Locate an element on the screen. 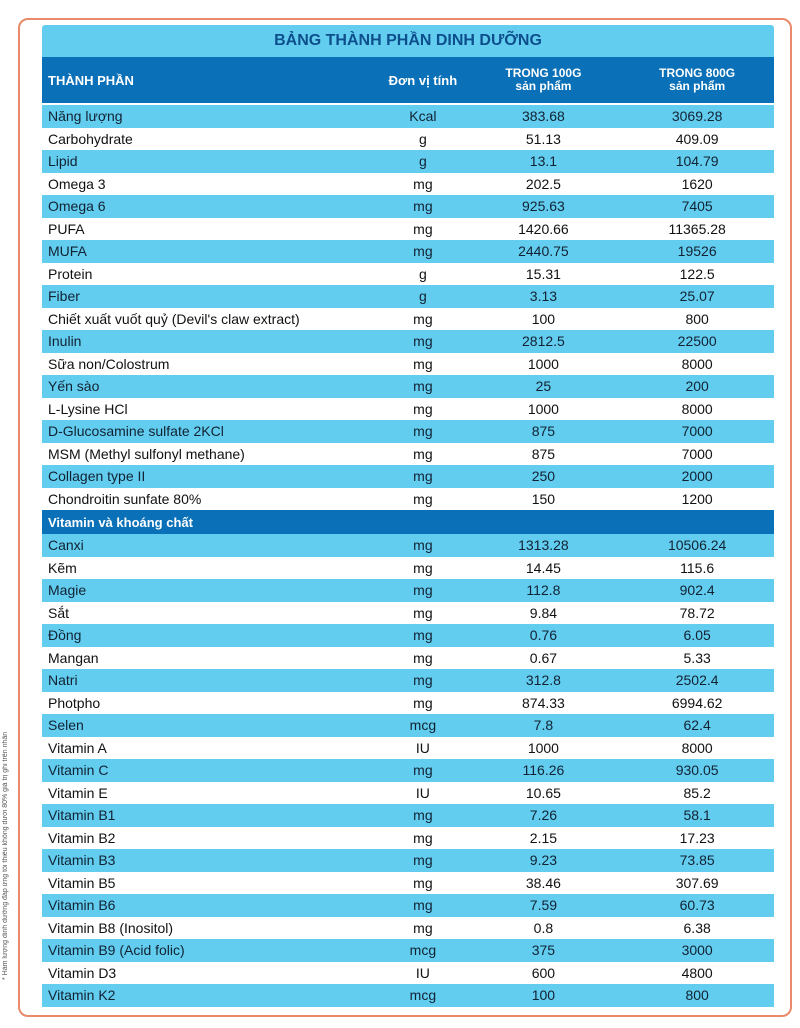 This screenshot has width=800, height=1028. table-row: Omega 6 mg 925.63 7405 is located at coordinates (408, 206).